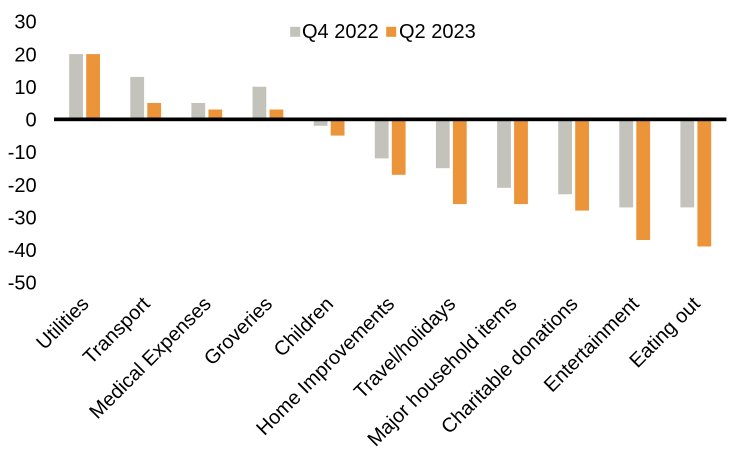 The width and height of the screenshot is (744, 458). What do you see at coordinates (22, 284) in the screenshot?
I see `svg-text: -50` at bounding box center [22, 284].